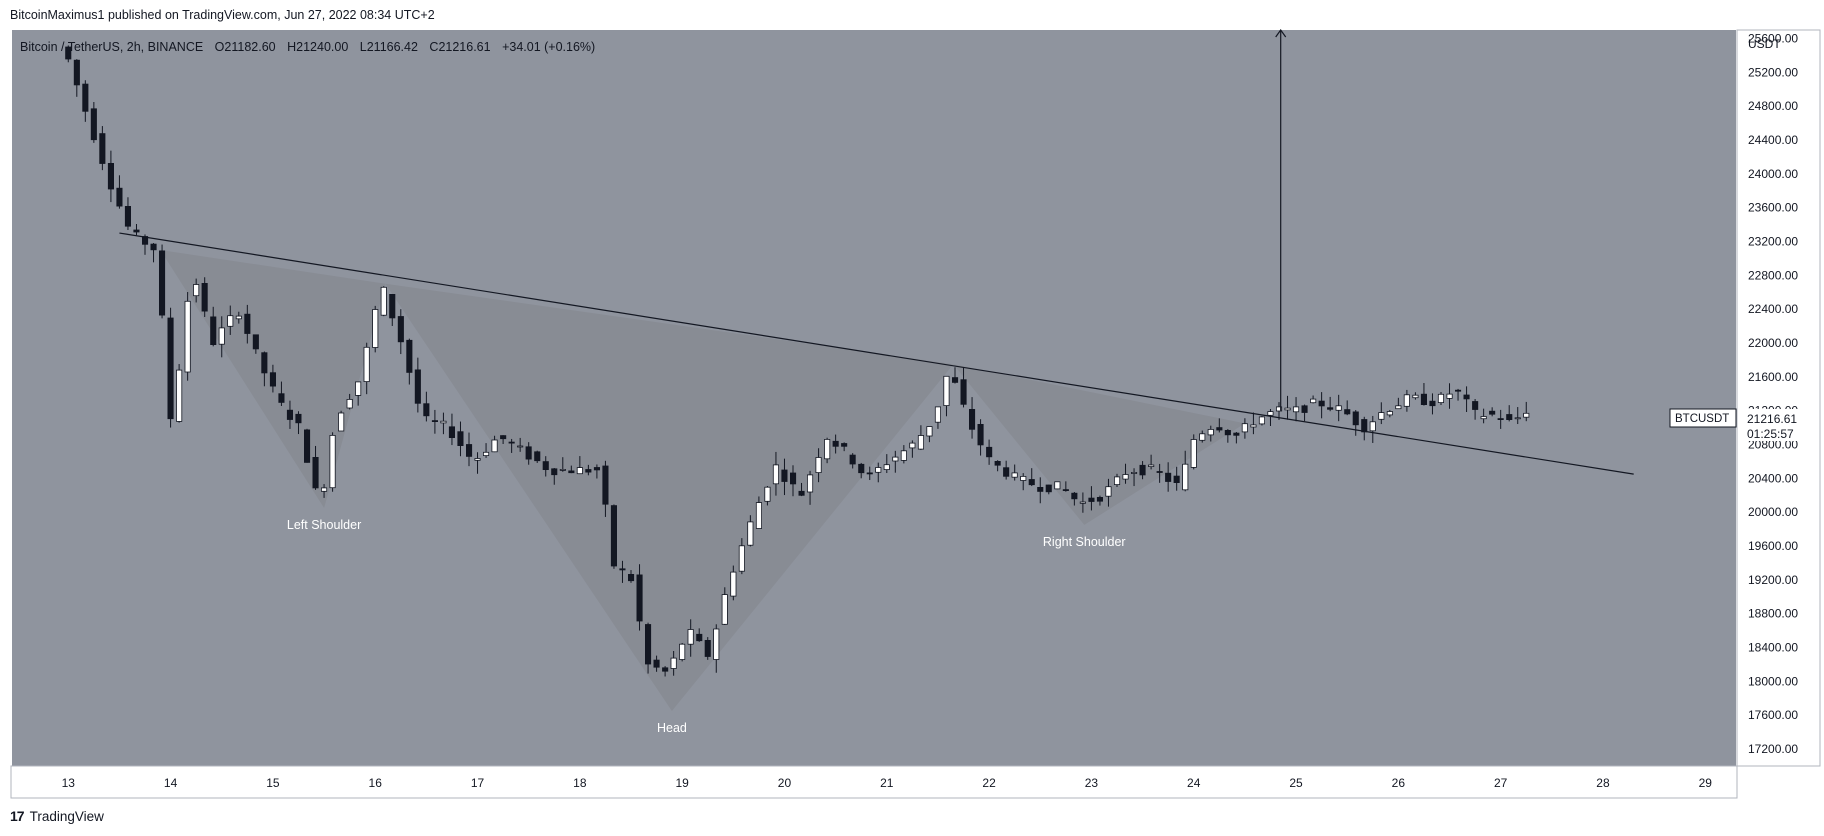 This screenshot has height=836, width=1824. Describe the element at coordinates (785, 783) in the screenshot. I see `time-axis-tick: 20` at that location.